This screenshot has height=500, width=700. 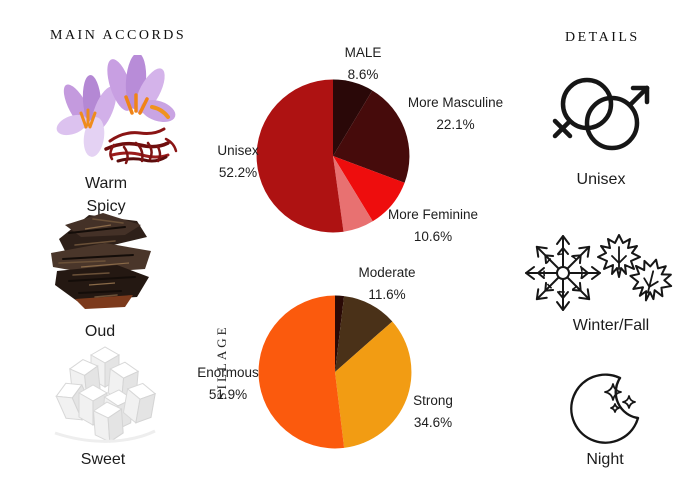 What do you see at coordinates (563, 273) in the screenshot?
I see `snowflake-icon` at bounding box center [563, 273].